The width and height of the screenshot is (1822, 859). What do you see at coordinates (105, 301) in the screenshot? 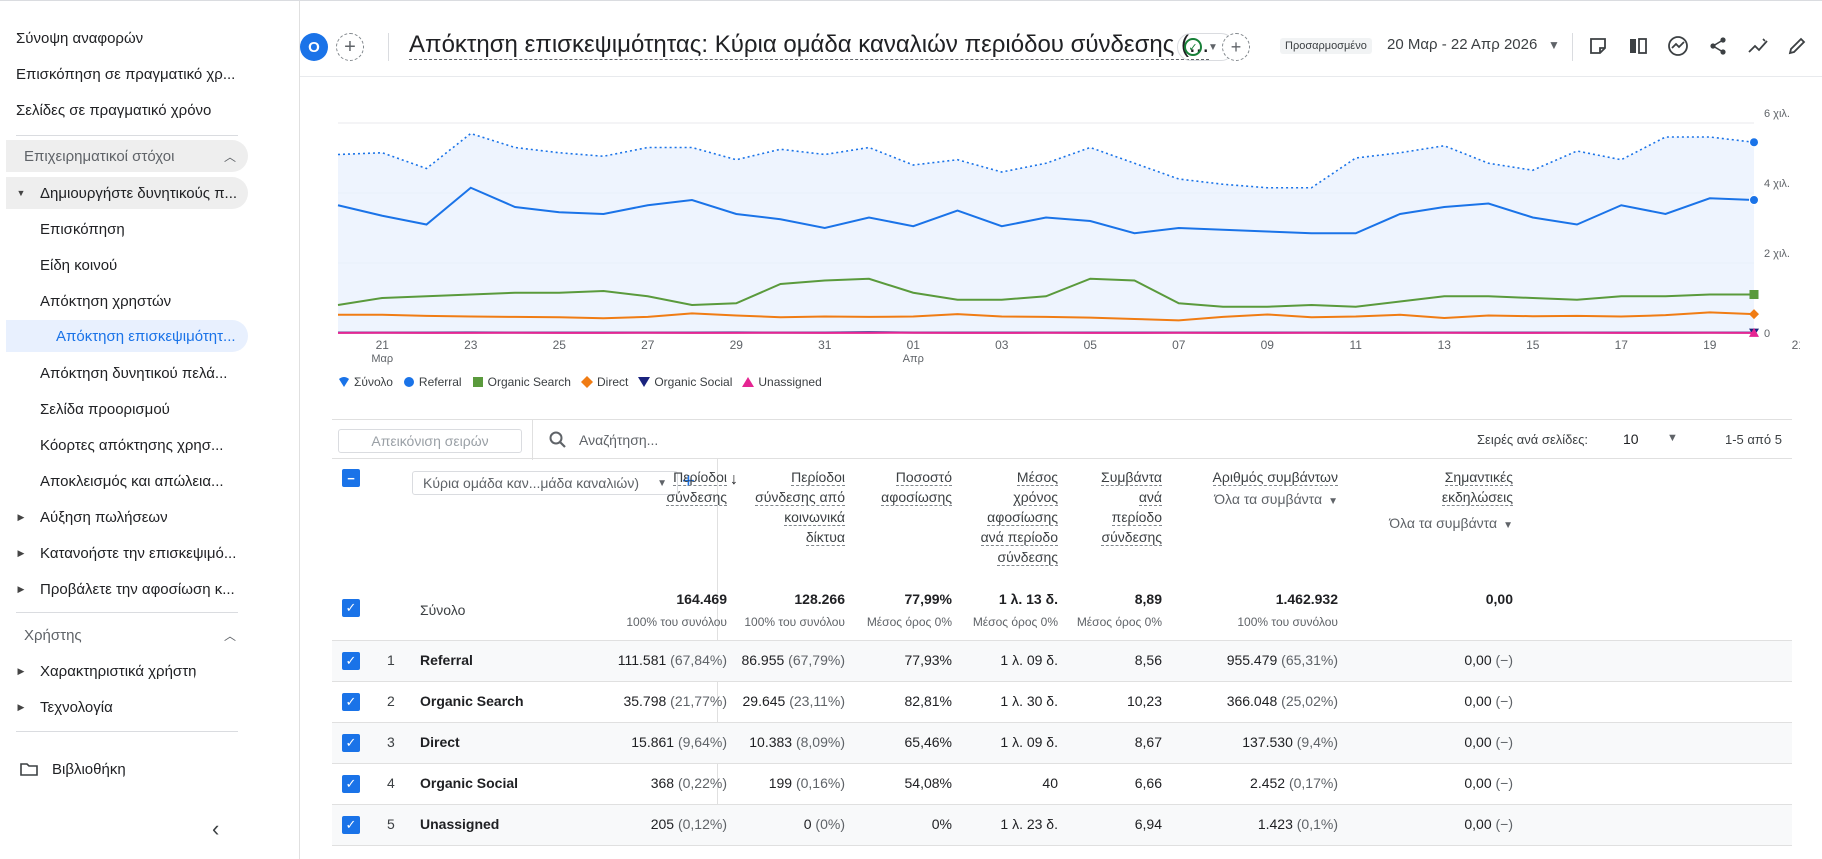
I see `sidebar-item-user-acquisition: Απόκτηση χρηστών` at bounding box center [105, 301].